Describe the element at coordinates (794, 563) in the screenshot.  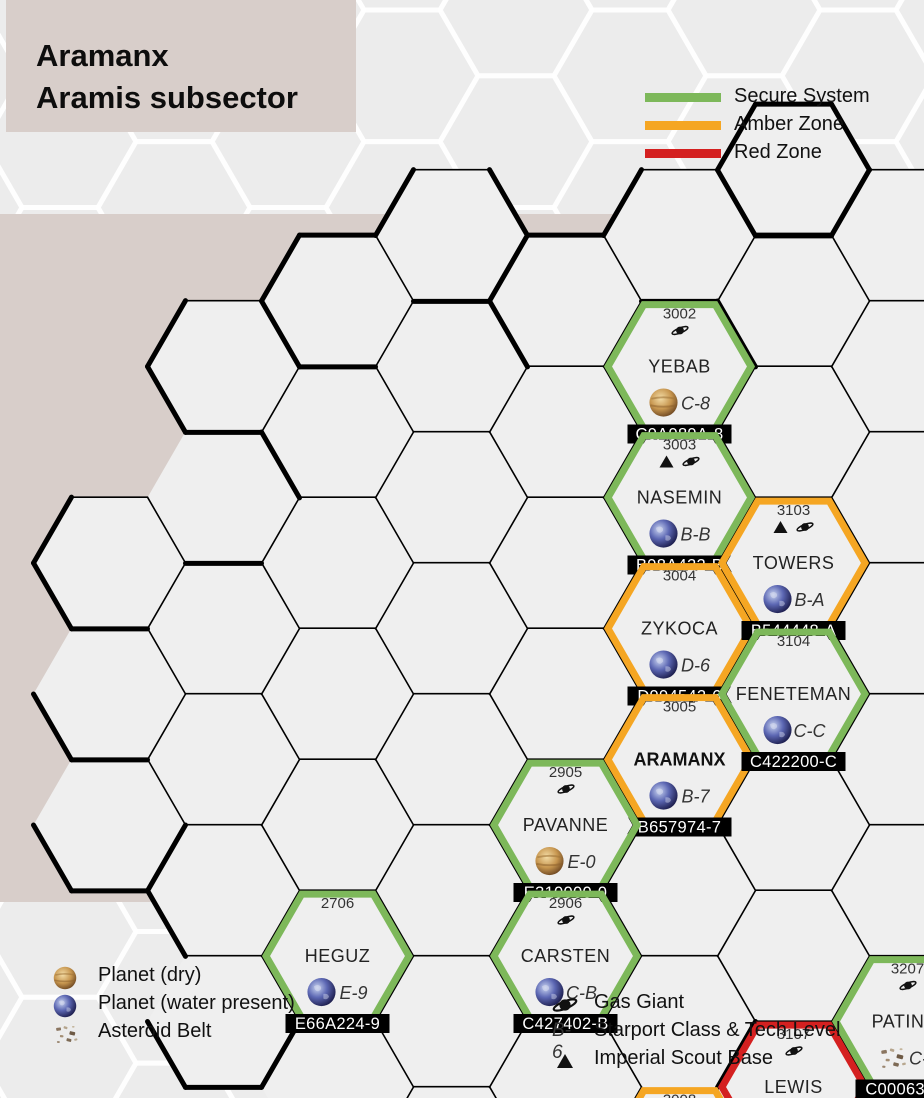
I see `system-name: TOWERS` at that location.